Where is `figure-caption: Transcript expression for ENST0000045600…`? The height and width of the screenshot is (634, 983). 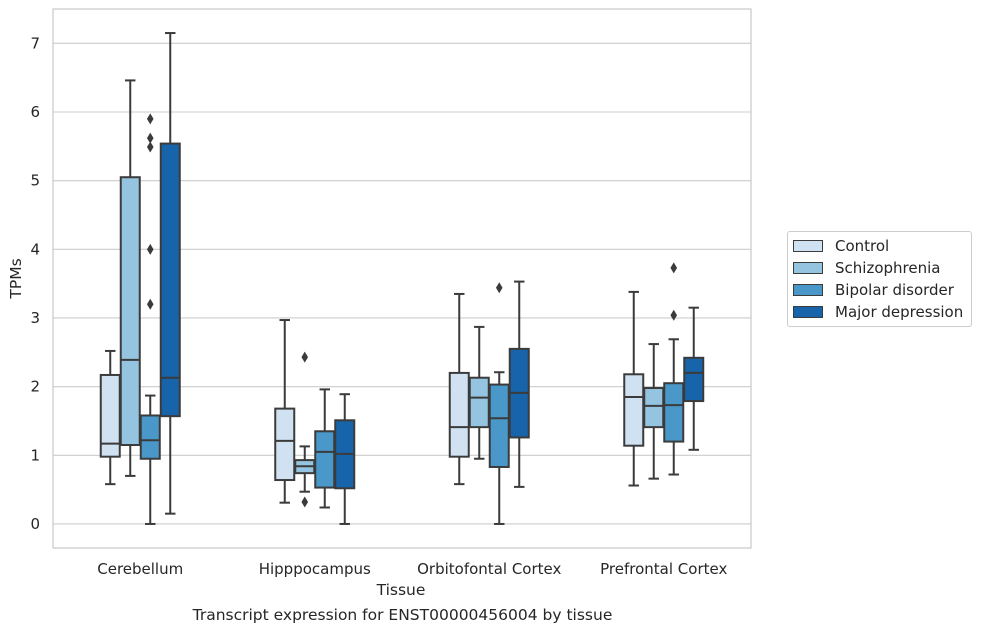 figure-caption: Transcript expression for ENST0000045600… is located at coordinates (402, 615).